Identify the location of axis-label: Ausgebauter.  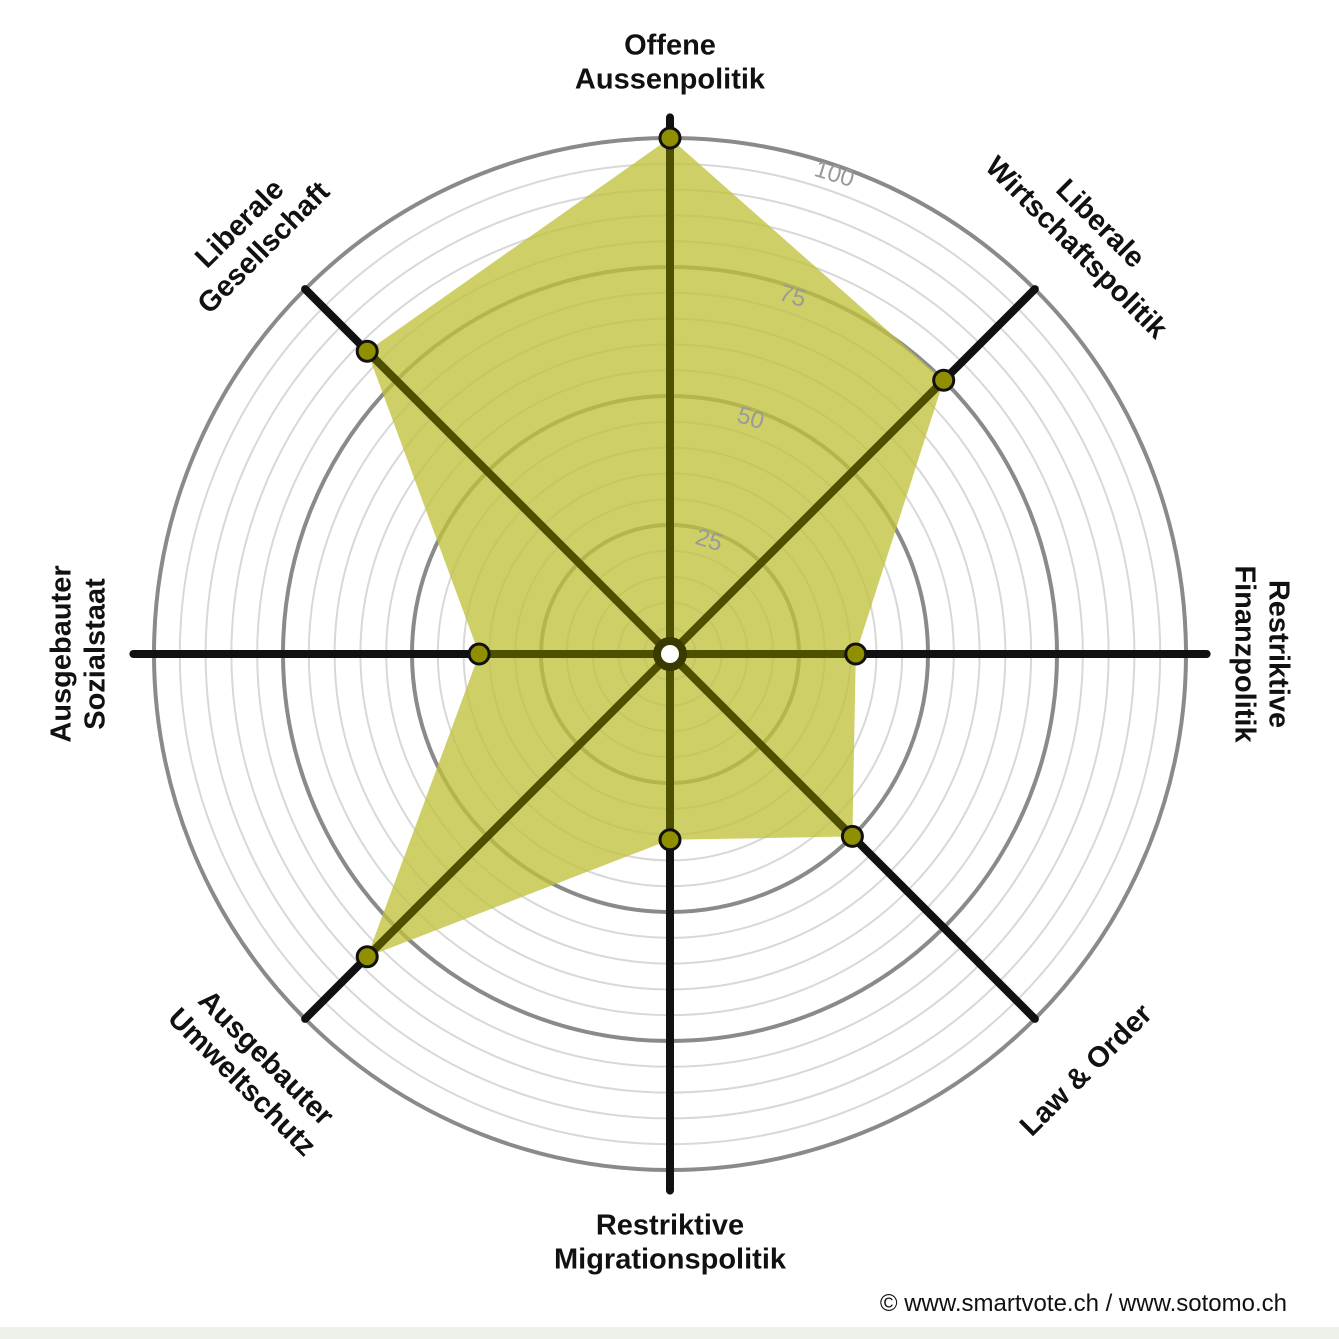
(62, 653).